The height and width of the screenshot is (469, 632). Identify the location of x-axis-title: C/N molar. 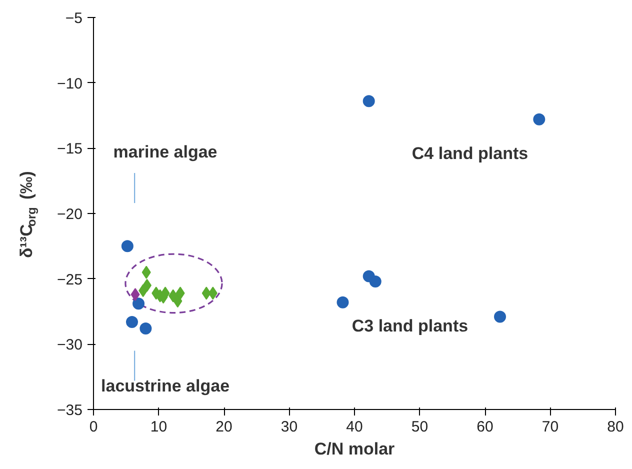
(355, 449).